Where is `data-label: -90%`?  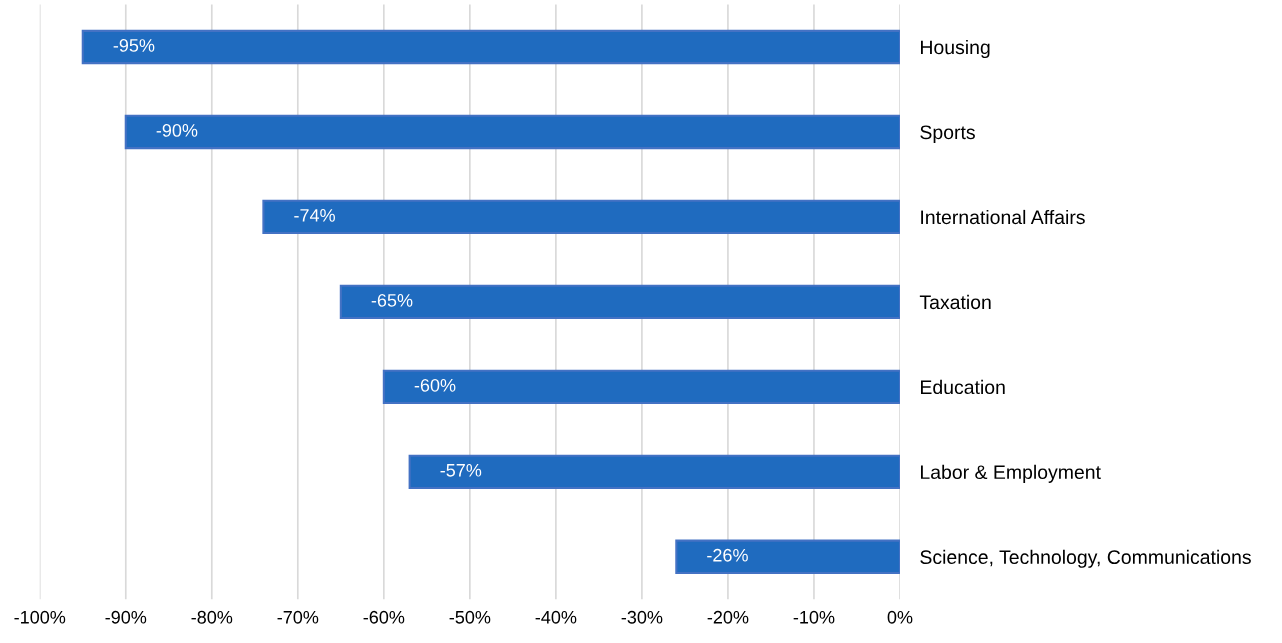 data-label: -90% is located at coordinates (177, 130).